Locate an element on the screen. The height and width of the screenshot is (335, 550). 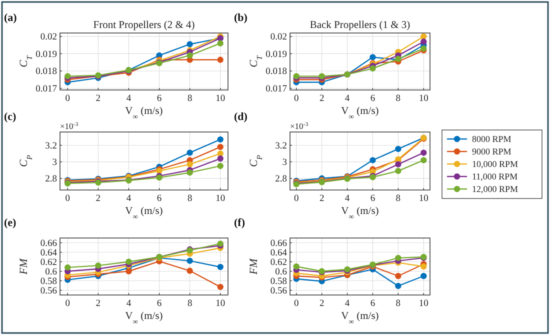
legend-label: 12,000 RPM is located at coordinates (495, 189).